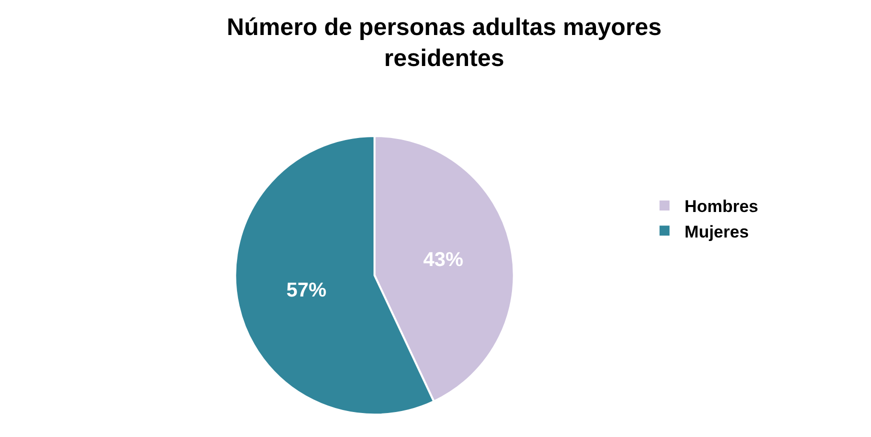 This screenshot has width=871, height=437. Describe the element at coordinates (716, 232) in the screenshot. I see `legend-label: Mujeres` at that location.